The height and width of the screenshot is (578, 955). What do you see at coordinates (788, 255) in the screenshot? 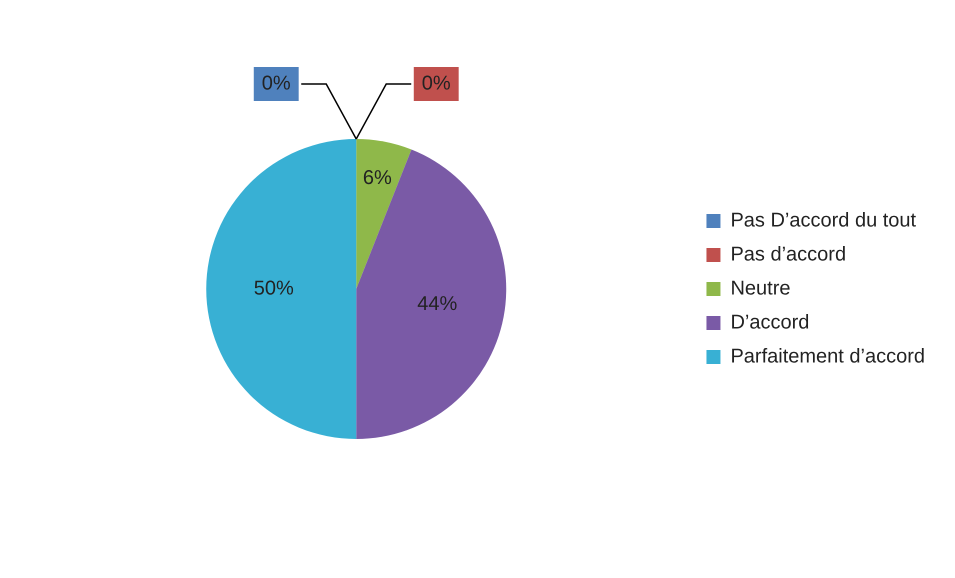
I see `legend-label: Pas d’accord` at bounding box center [788, 255].